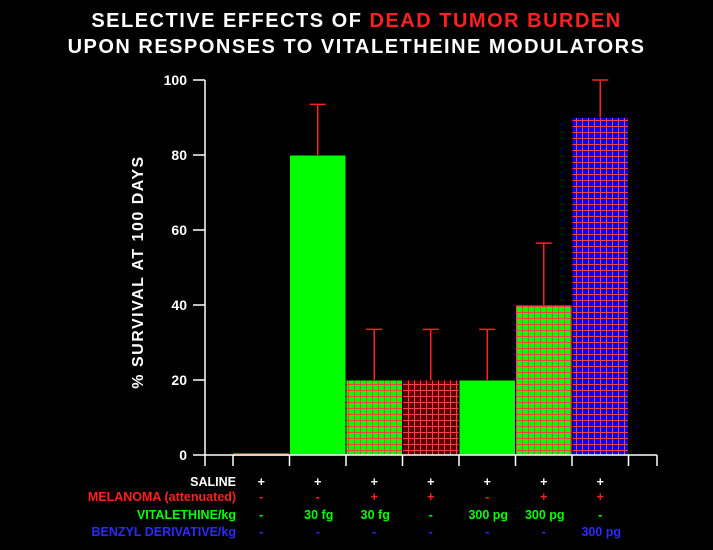  What do you see at coordinates (179, 155) in the screenshot?
I see `y-tick-label: 80` at bounding box center [179, 155].